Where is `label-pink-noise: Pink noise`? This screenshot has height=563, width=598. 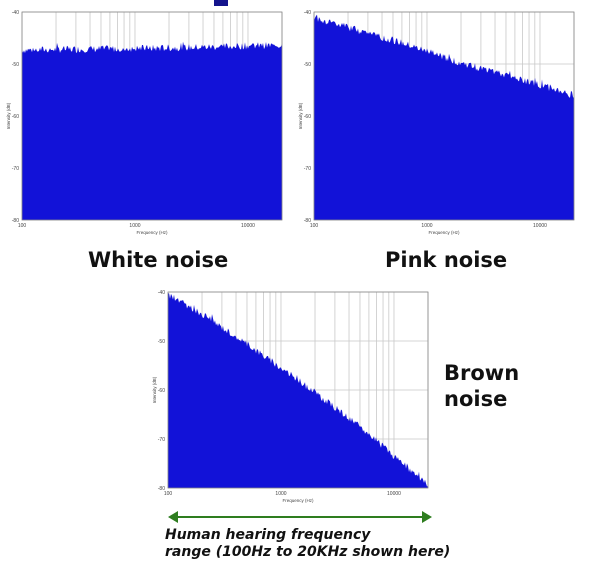
label-pink-noise: Pink noise is located at coordinates (446, 260).